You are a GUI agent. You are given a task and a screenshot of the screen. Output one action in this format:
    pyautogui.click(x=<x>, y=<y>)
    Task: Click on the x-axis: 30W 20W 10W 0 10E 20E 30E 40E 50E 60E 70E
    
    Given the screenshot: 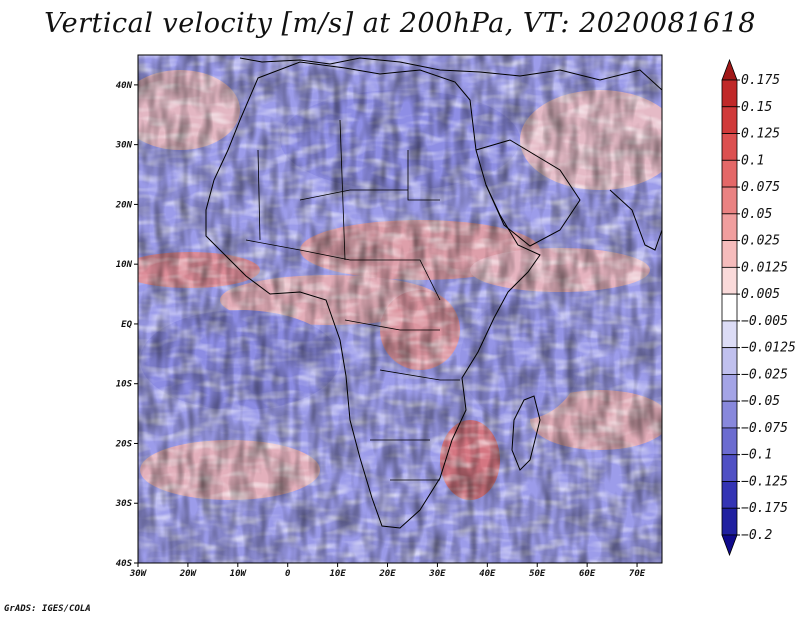 What is the action you would take?
    pyautogui.click(x=387, y=571)
    